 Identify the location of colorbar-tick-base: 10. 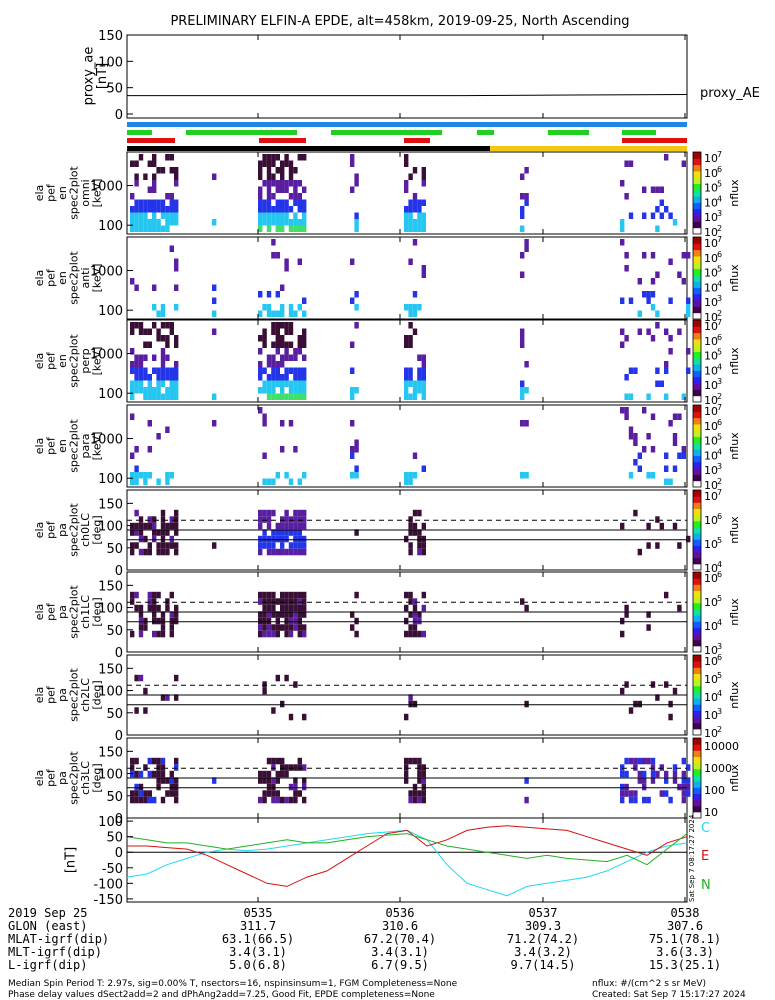
(711, 400).